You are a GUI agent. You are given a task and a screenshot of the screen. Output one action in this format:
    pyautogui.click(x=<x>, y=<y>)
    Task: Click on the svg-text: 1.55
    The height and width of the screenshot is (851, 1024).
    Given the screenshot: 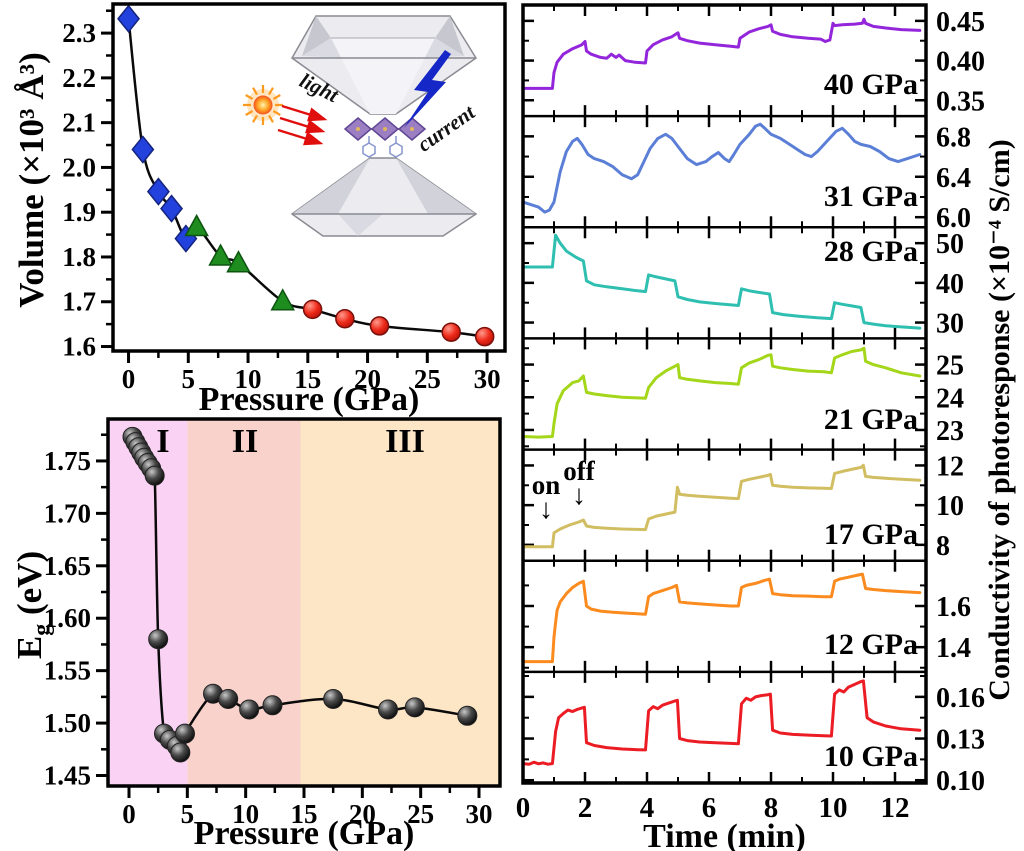 What is the action you would take?
    pyautogui.click(x=67, y=671)
    